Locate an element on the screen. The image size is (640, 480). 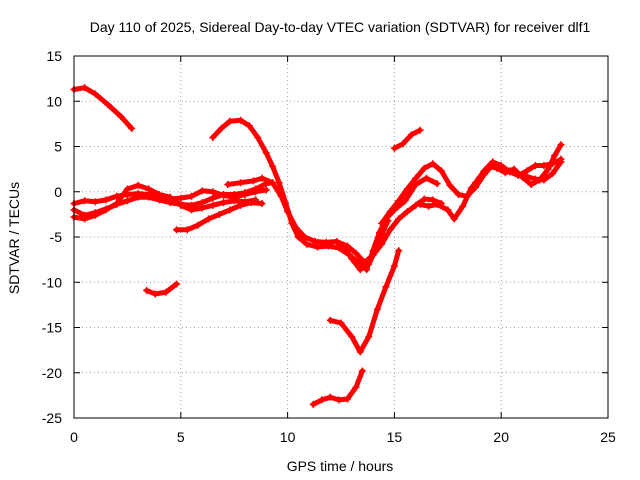
y-tick-label: 10 is located at coordinates (54, 101).